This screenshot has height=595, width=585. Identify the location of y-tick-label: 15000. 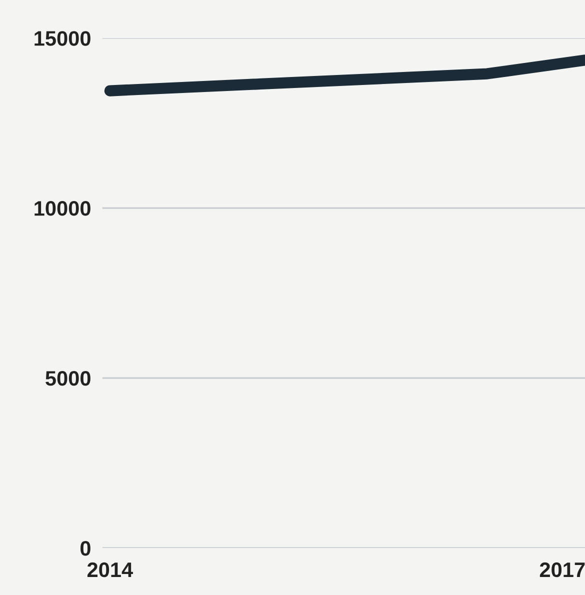
(62, 38).